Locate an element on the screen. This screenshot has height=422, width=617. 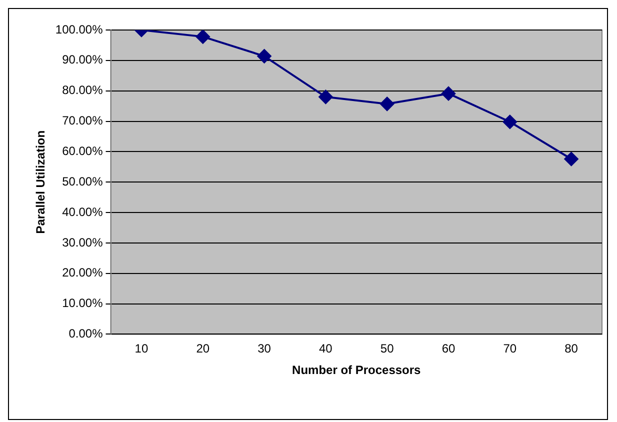
x-tick-label: 30 is located at coordinates (265, 349).